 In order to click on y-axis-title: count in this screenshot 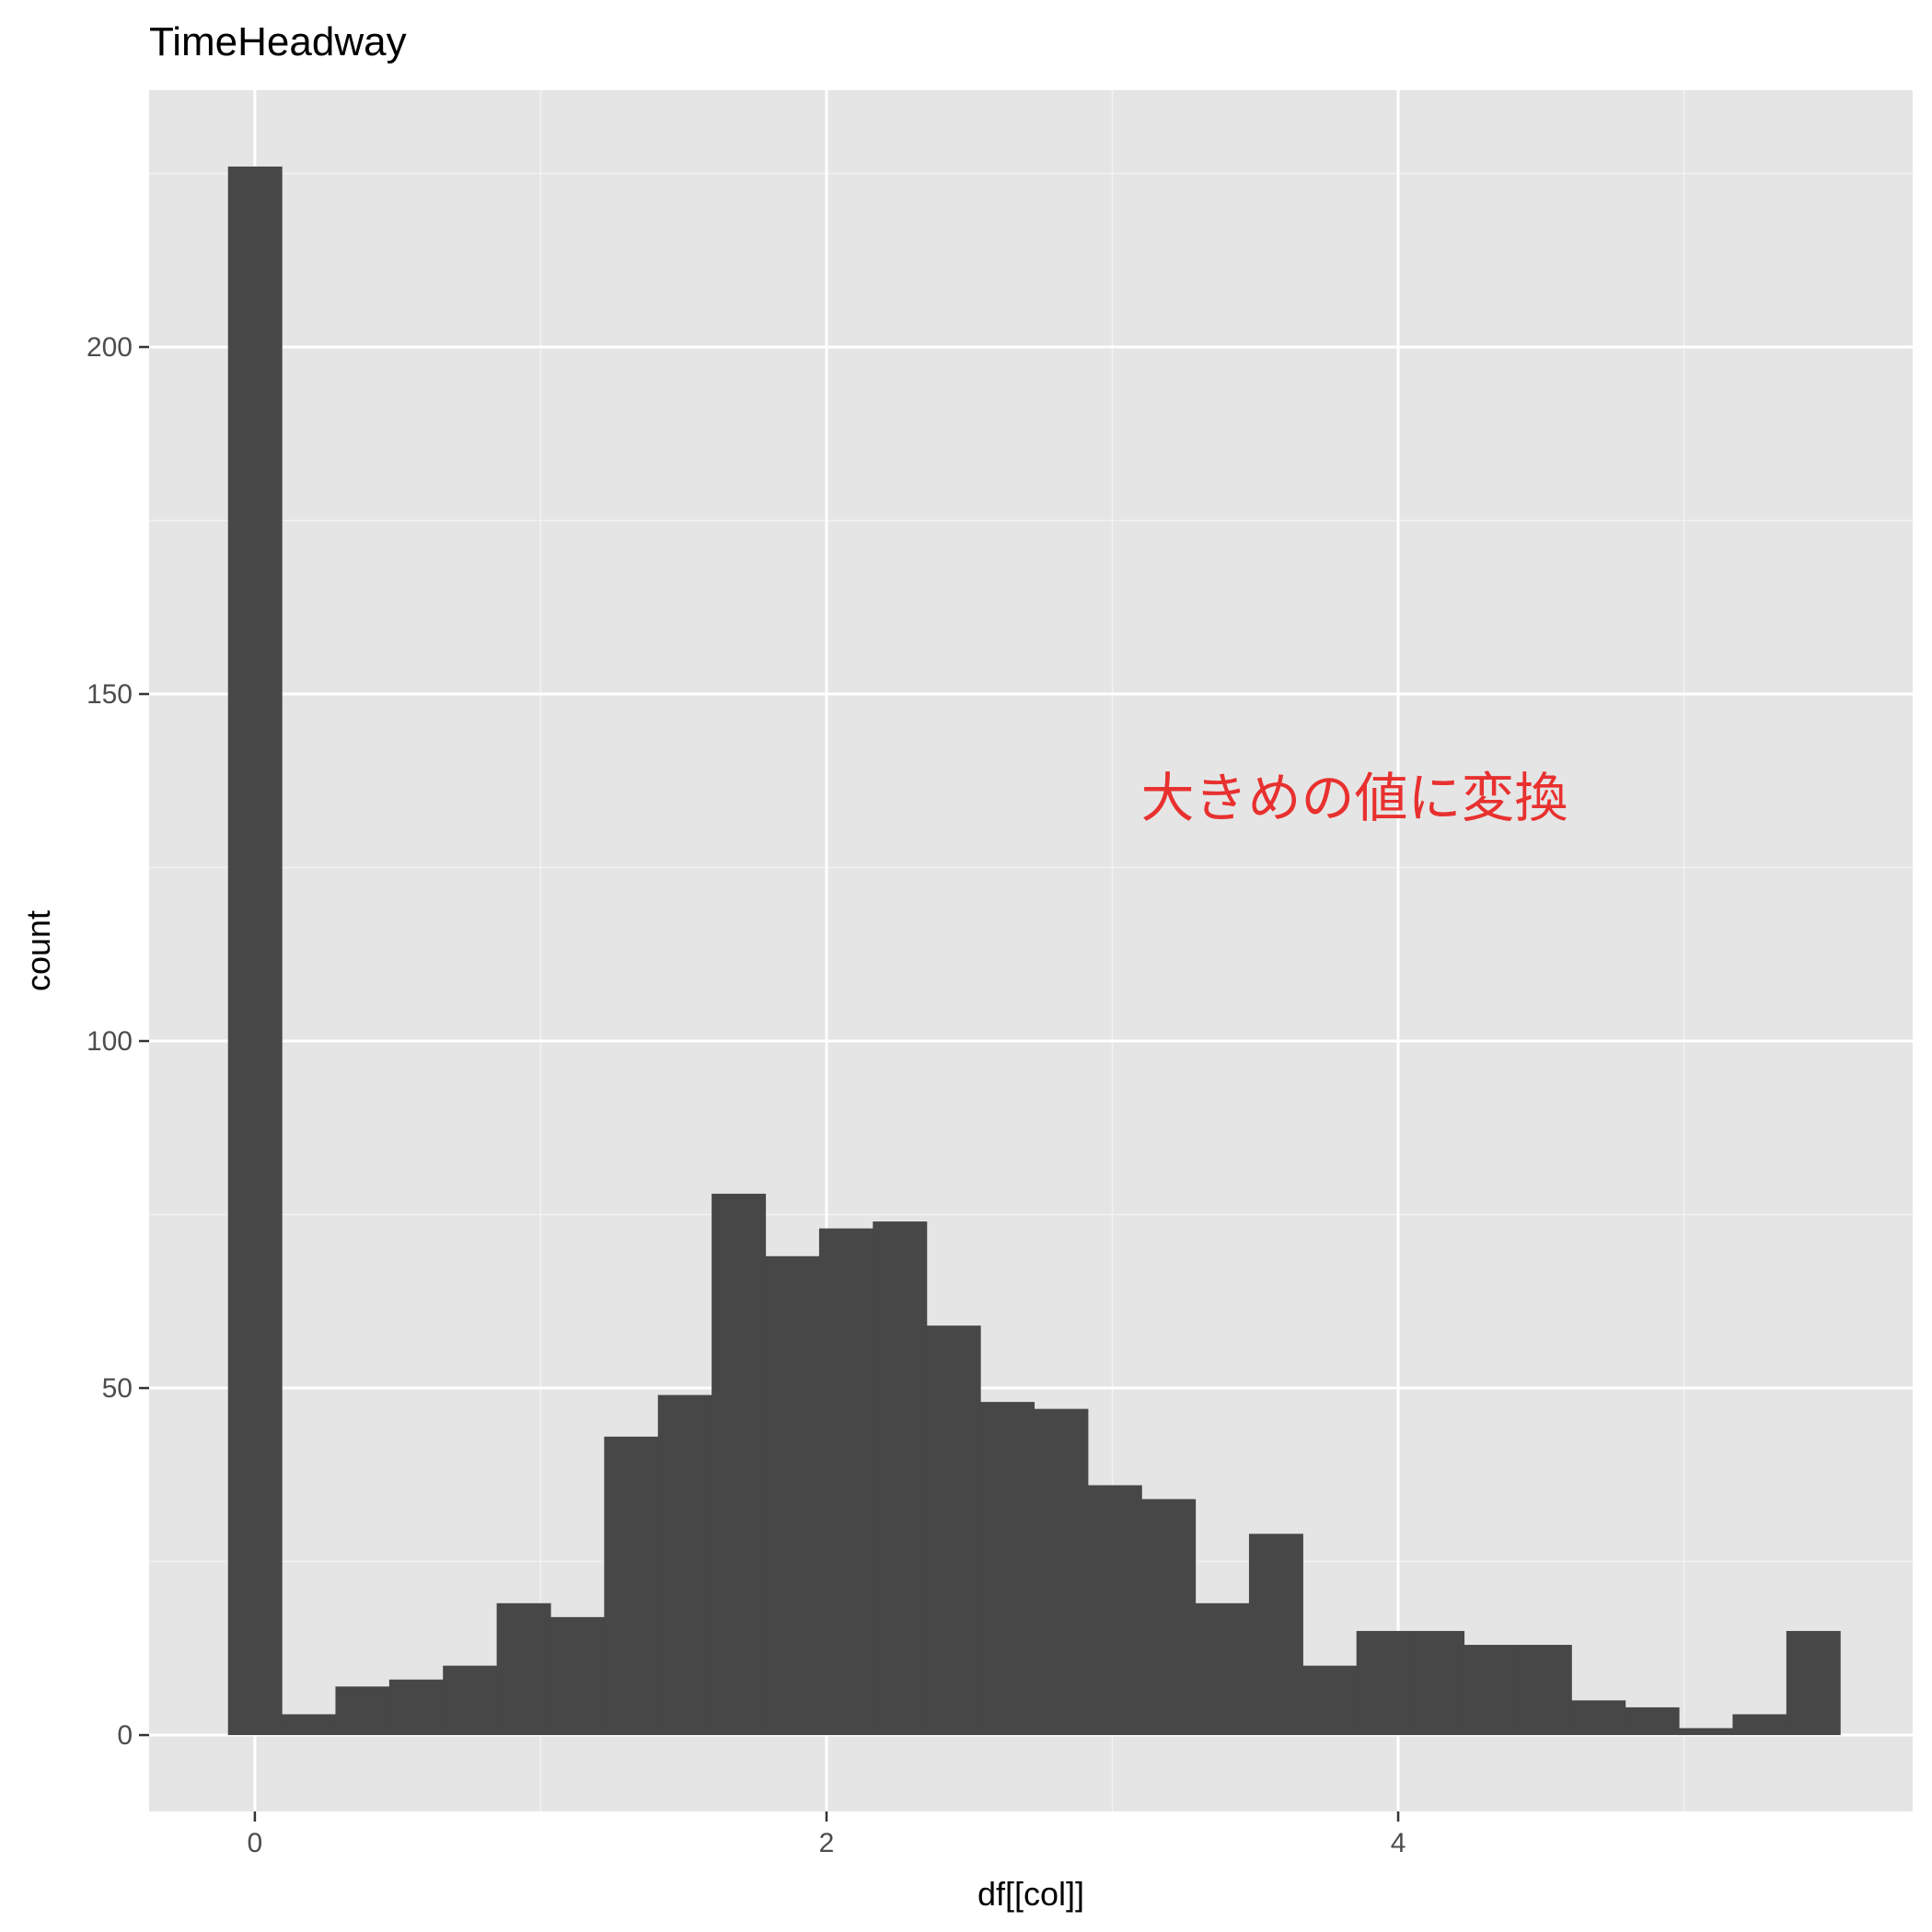, I will do `click(38, 951)`.